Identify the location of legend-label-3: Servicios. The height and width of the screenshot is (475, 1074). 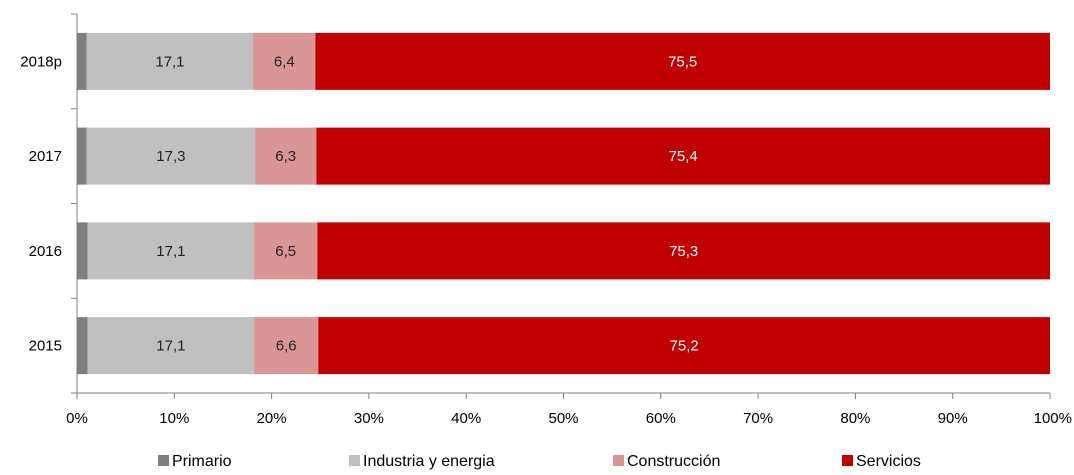
(888, 461).